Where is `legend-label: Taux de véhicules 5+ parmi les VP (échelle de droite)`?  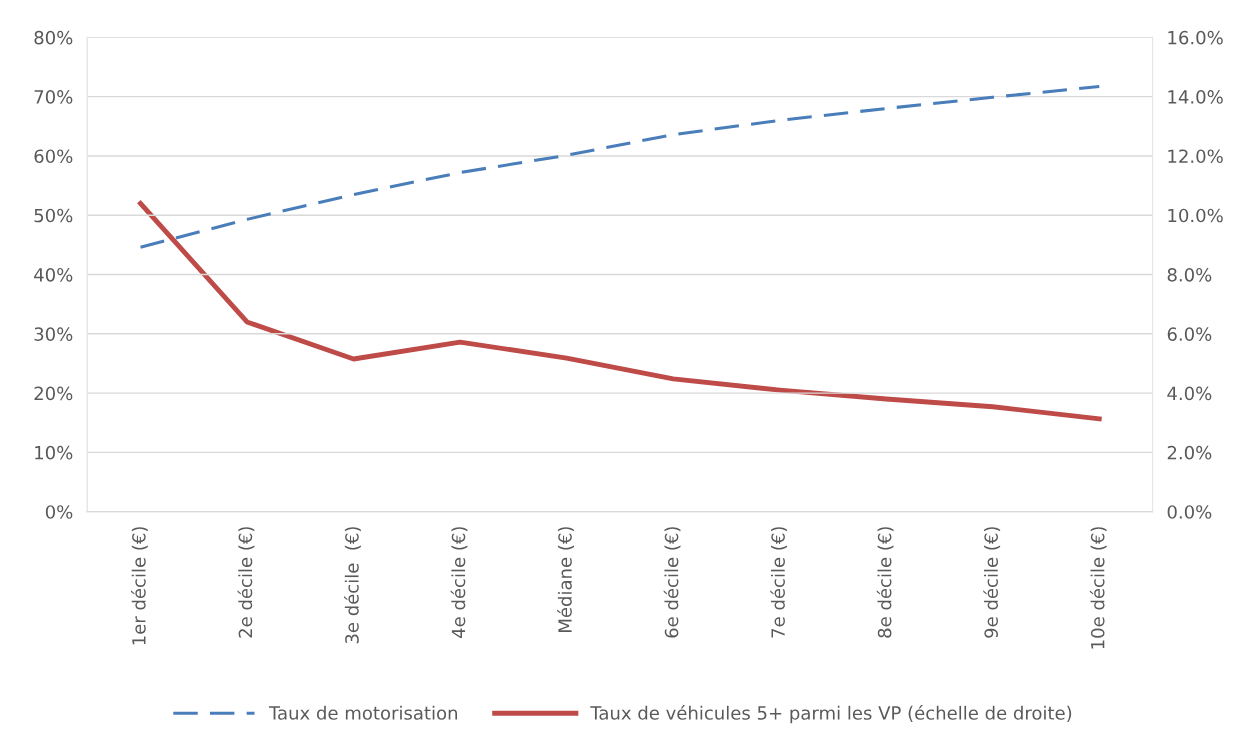
legend-label: Taux de véhicules 5+ parmi les VP (échelle de droite) is located at coordinates (831, 714).